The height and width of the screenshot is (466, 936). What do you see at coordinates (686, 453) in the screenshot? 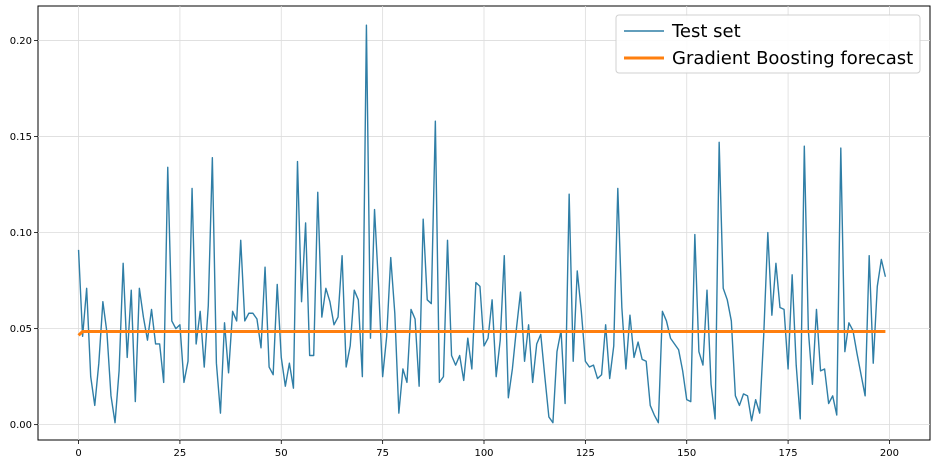
I see `x-tick-label: 150` at bounding box center [686, 453].